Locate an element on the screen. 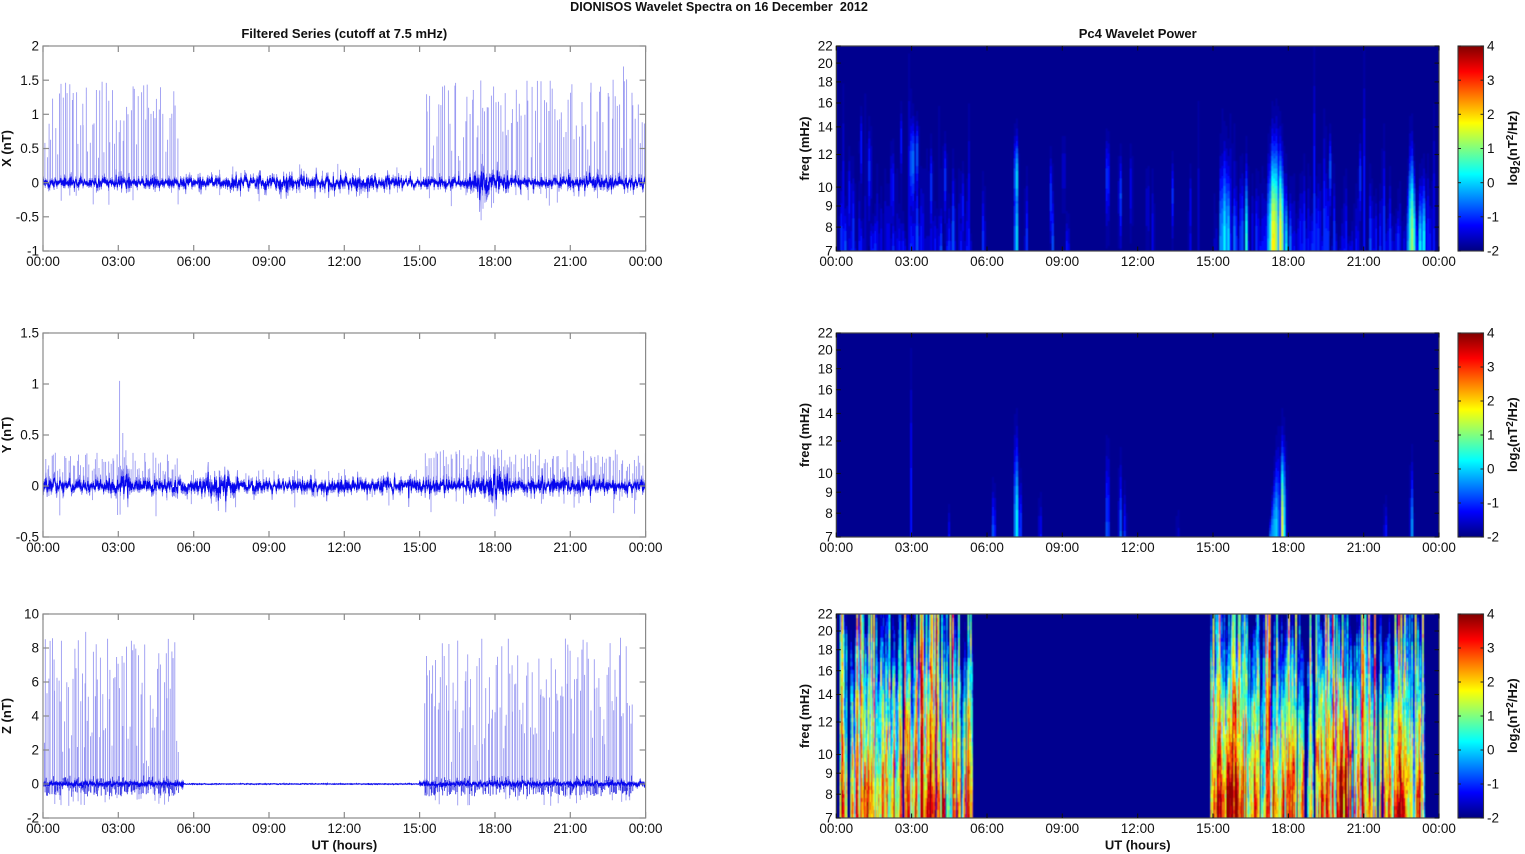 The image size is (1525, 854). svg-text: UT (hours) is located at coordinates (1138, 845).